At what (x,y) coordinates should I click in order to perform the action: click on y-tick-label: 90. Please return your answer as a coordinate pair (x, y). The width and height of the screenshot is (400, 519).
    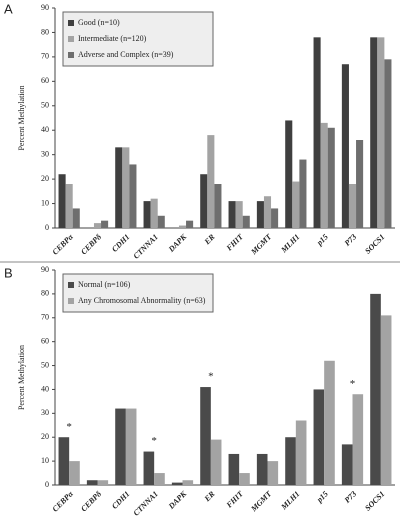
    Looking at the image, I should click on (45, 269).